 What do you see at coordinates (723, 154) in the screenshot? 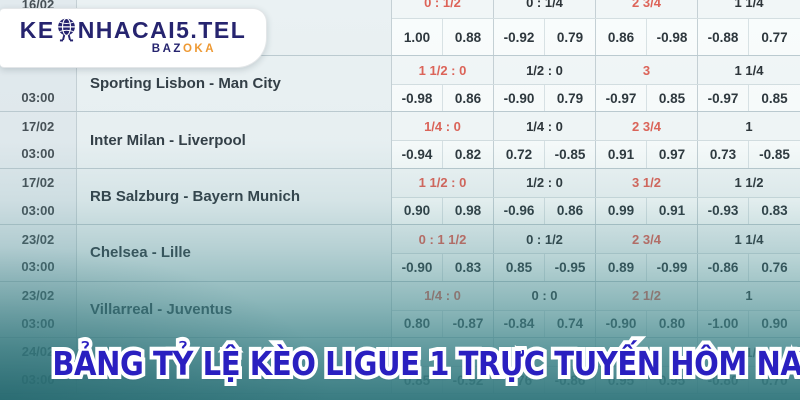
I see `odds-value: 0.73` at bounding box center [723, 154].